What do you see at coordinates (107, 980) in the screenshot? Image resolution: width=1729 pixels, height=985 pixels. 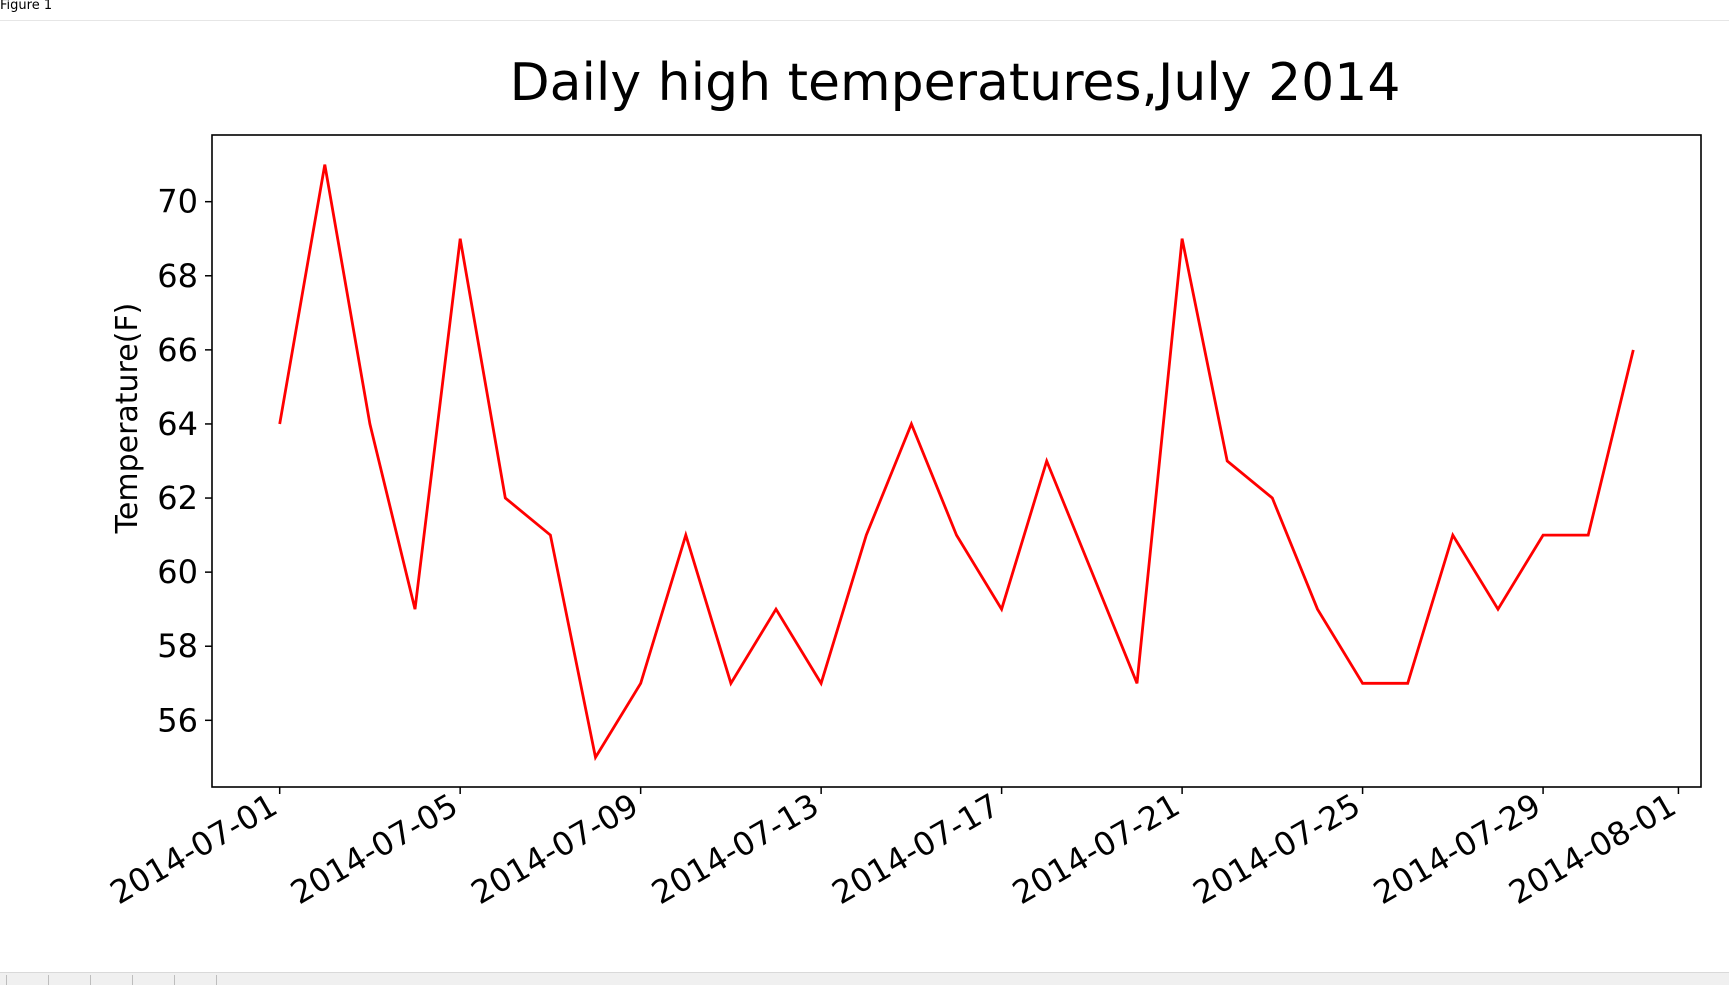 I see `forward-button` at bounding box center [107, 980].